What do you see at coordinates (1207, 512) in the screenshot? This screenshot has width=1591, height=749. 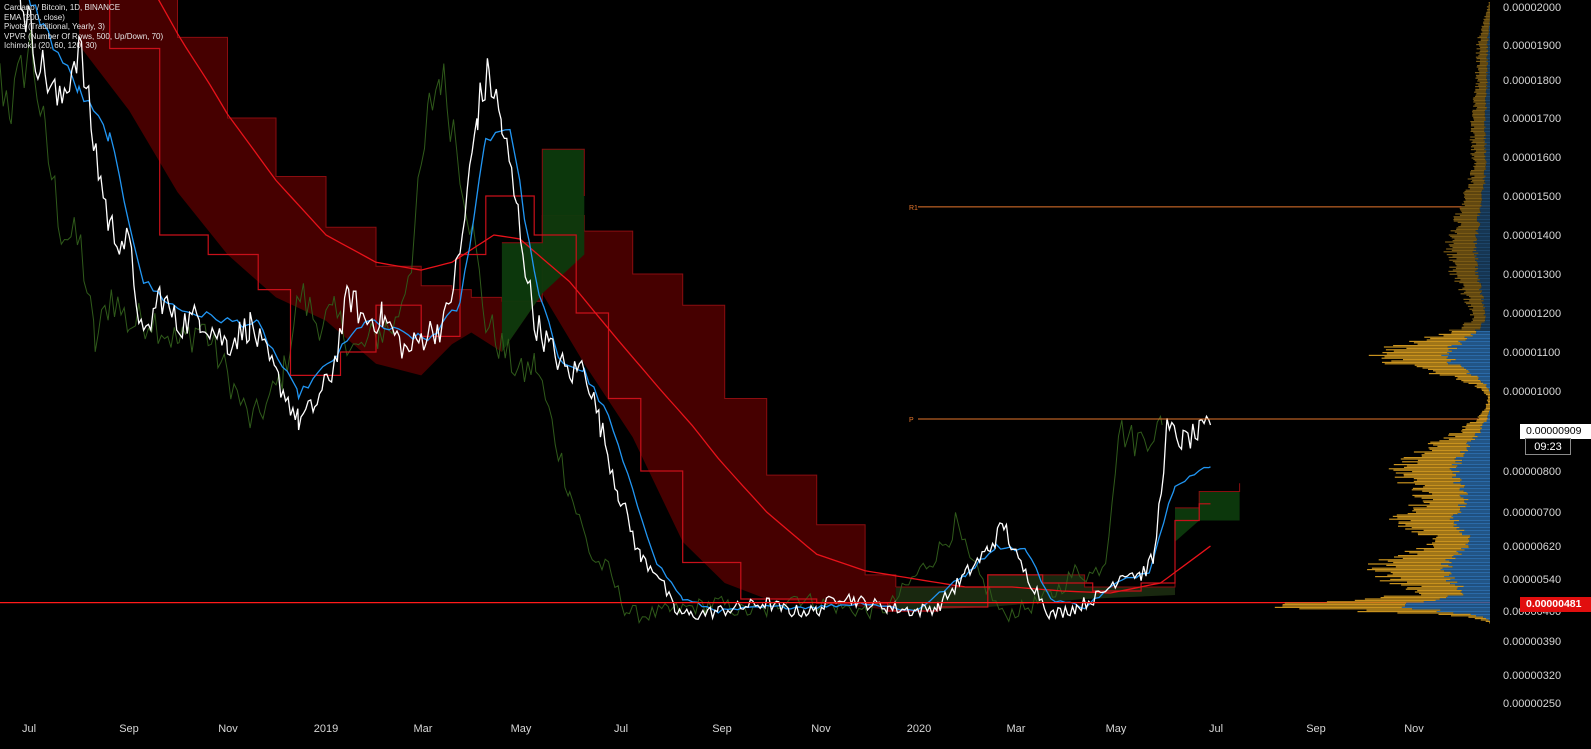 I see `ichimoku-cloud-bull-2020` at bounding box center [1207, 512].